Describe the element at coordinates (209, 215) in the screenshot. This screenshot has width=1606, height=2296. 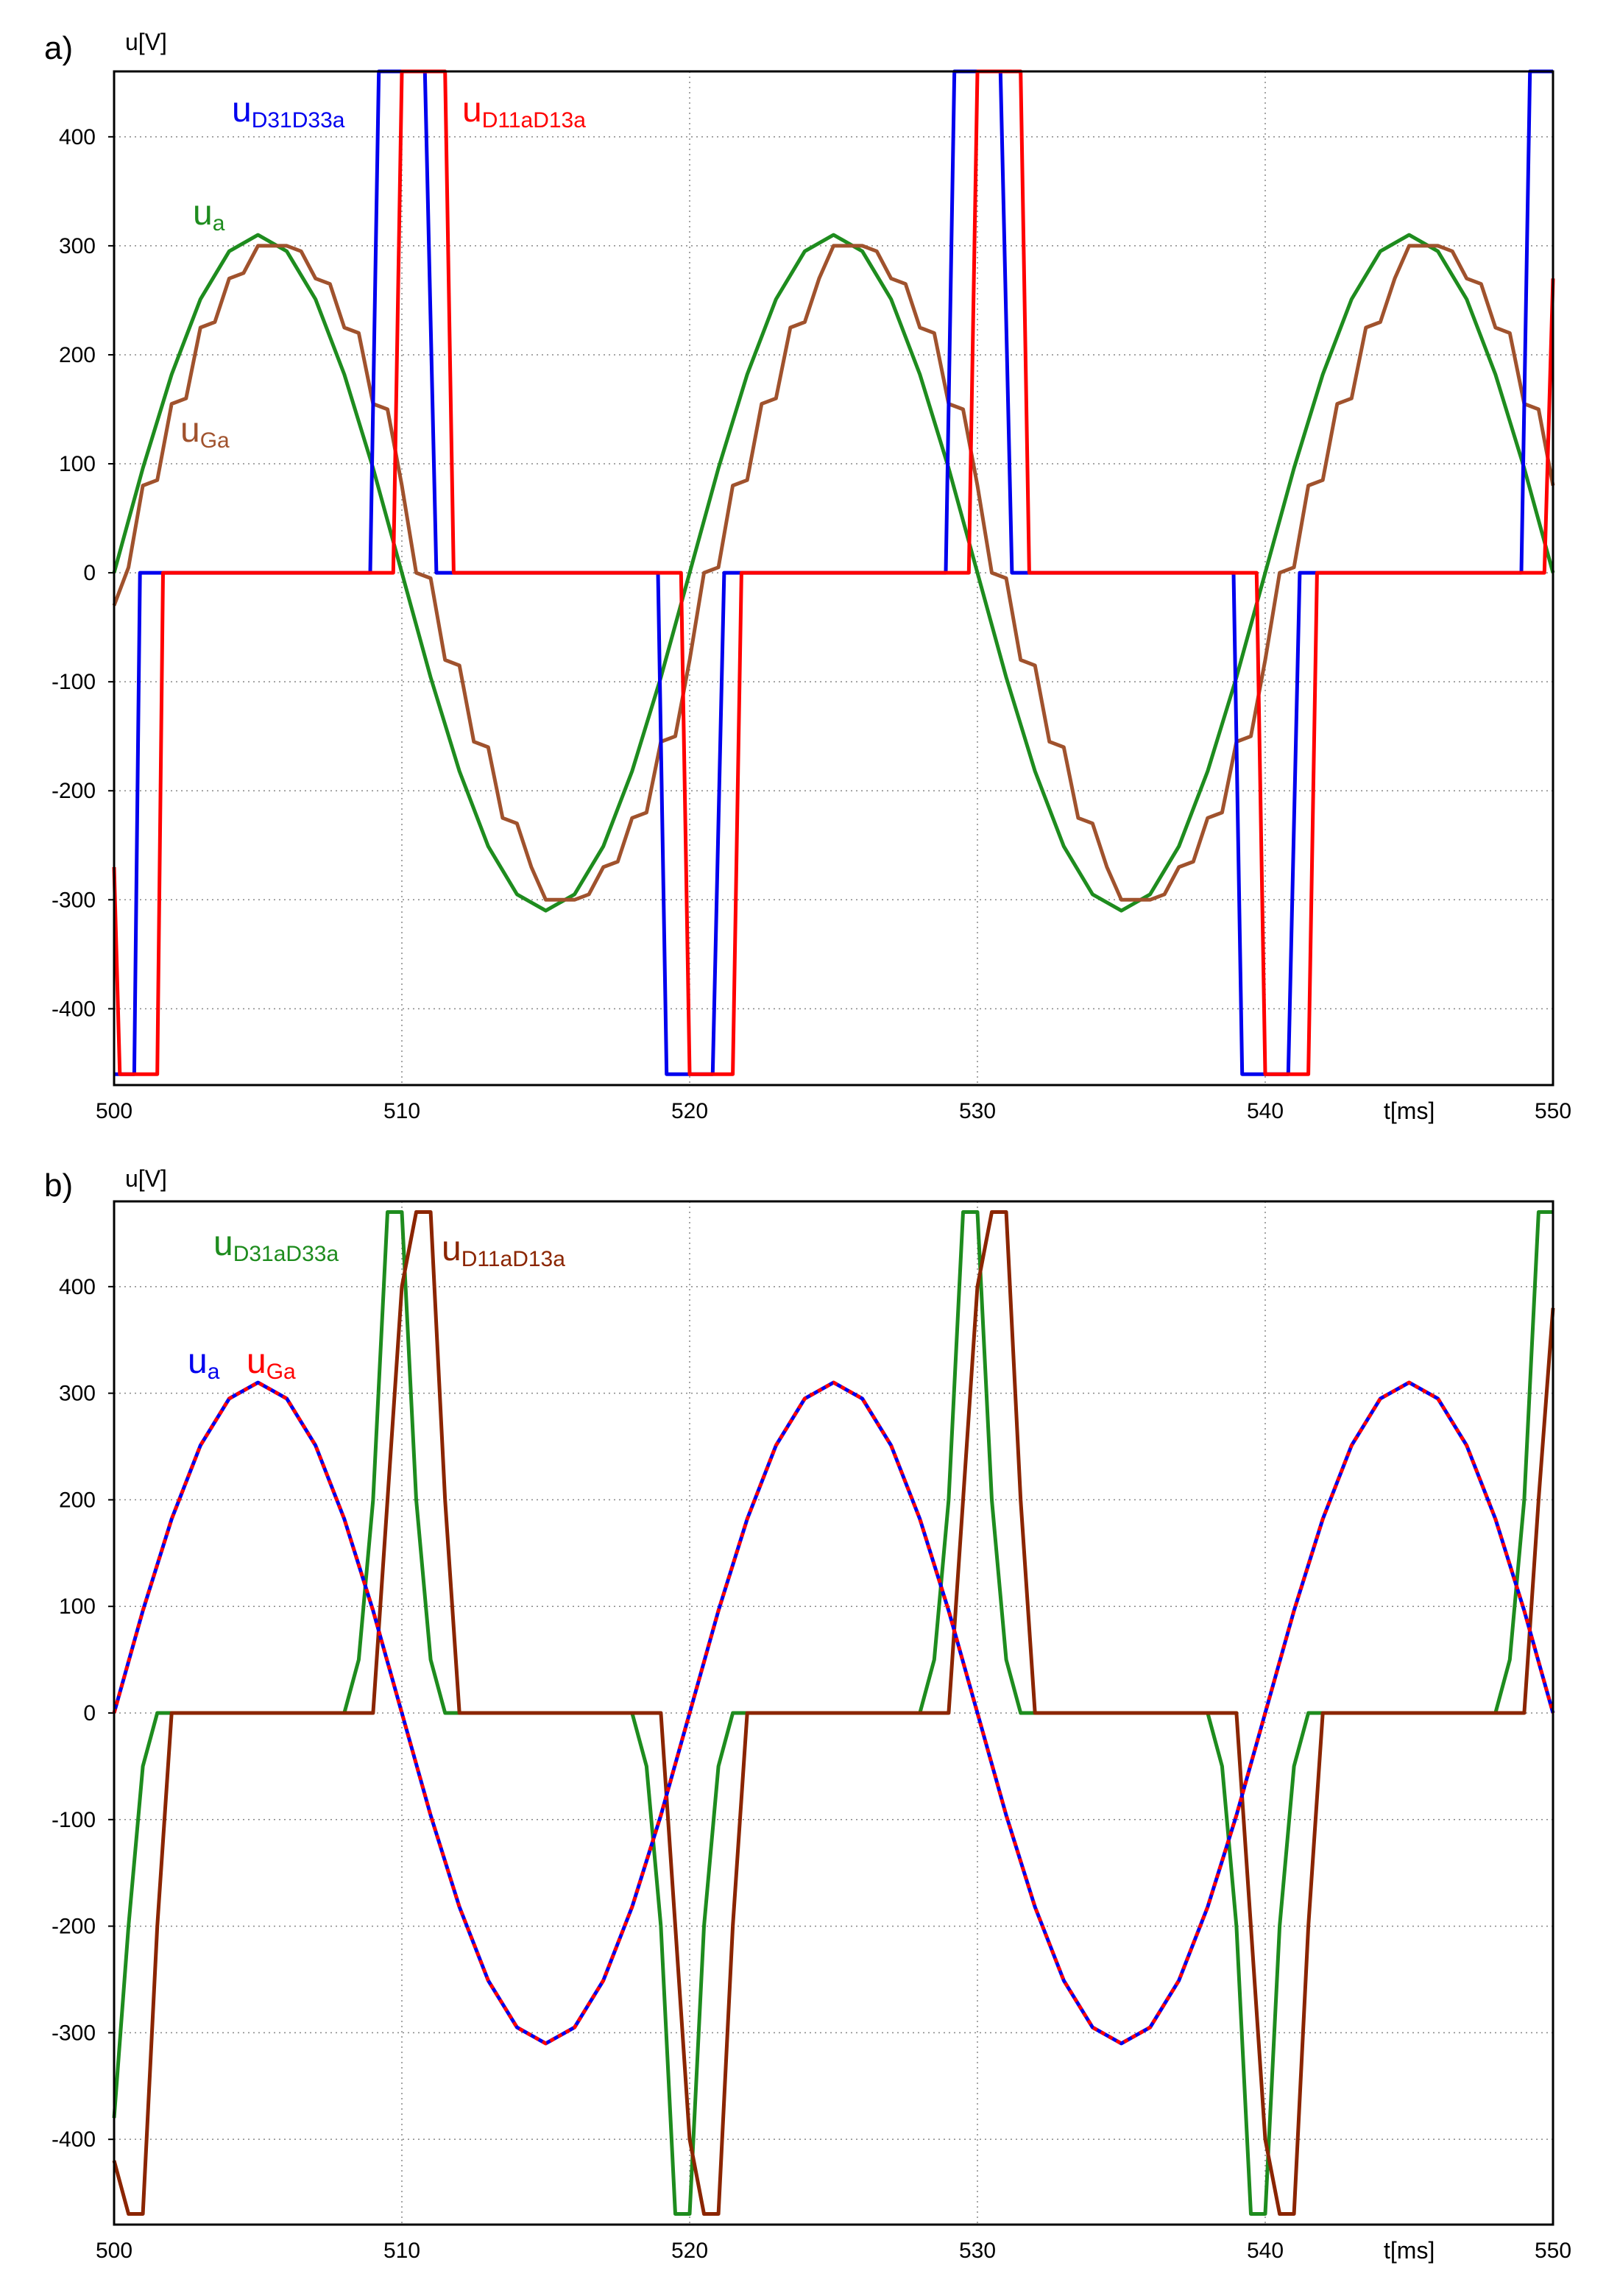
I see `legend-ua: ua` at that location.